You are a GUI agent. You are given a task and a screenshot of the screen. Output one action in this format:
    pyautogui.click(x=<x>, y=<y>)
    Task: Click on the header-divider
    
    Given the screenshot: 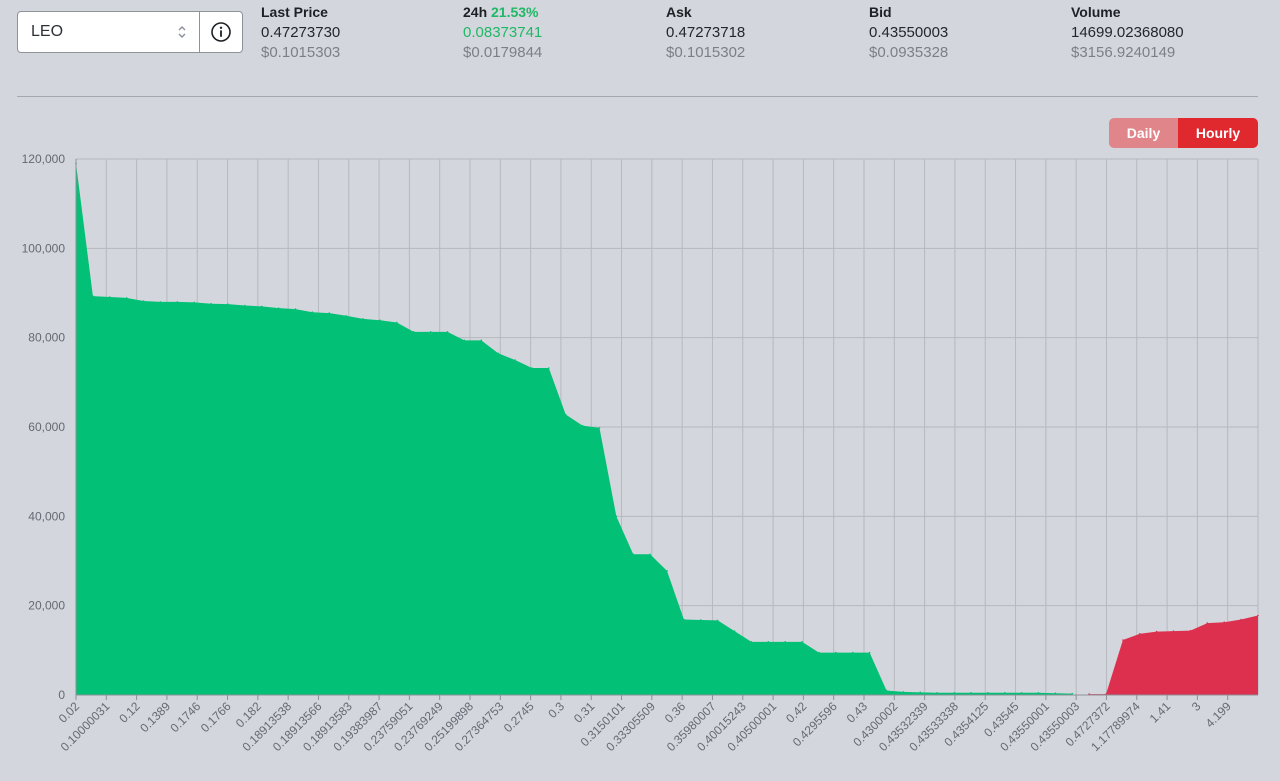 What is the action you would take?
    pyautogui.click(x=637, y=96)
    